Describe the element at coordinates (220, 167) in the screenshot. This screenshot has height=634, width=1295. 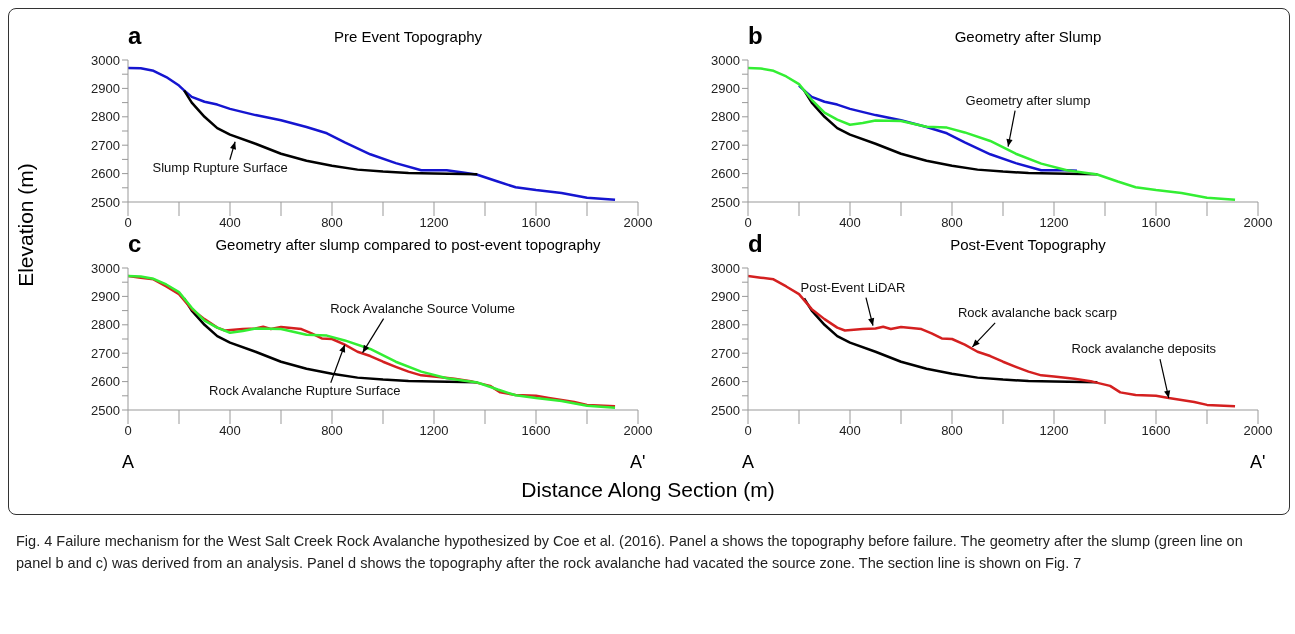
I see `annotation: Slump Rupture Surface` at that location.